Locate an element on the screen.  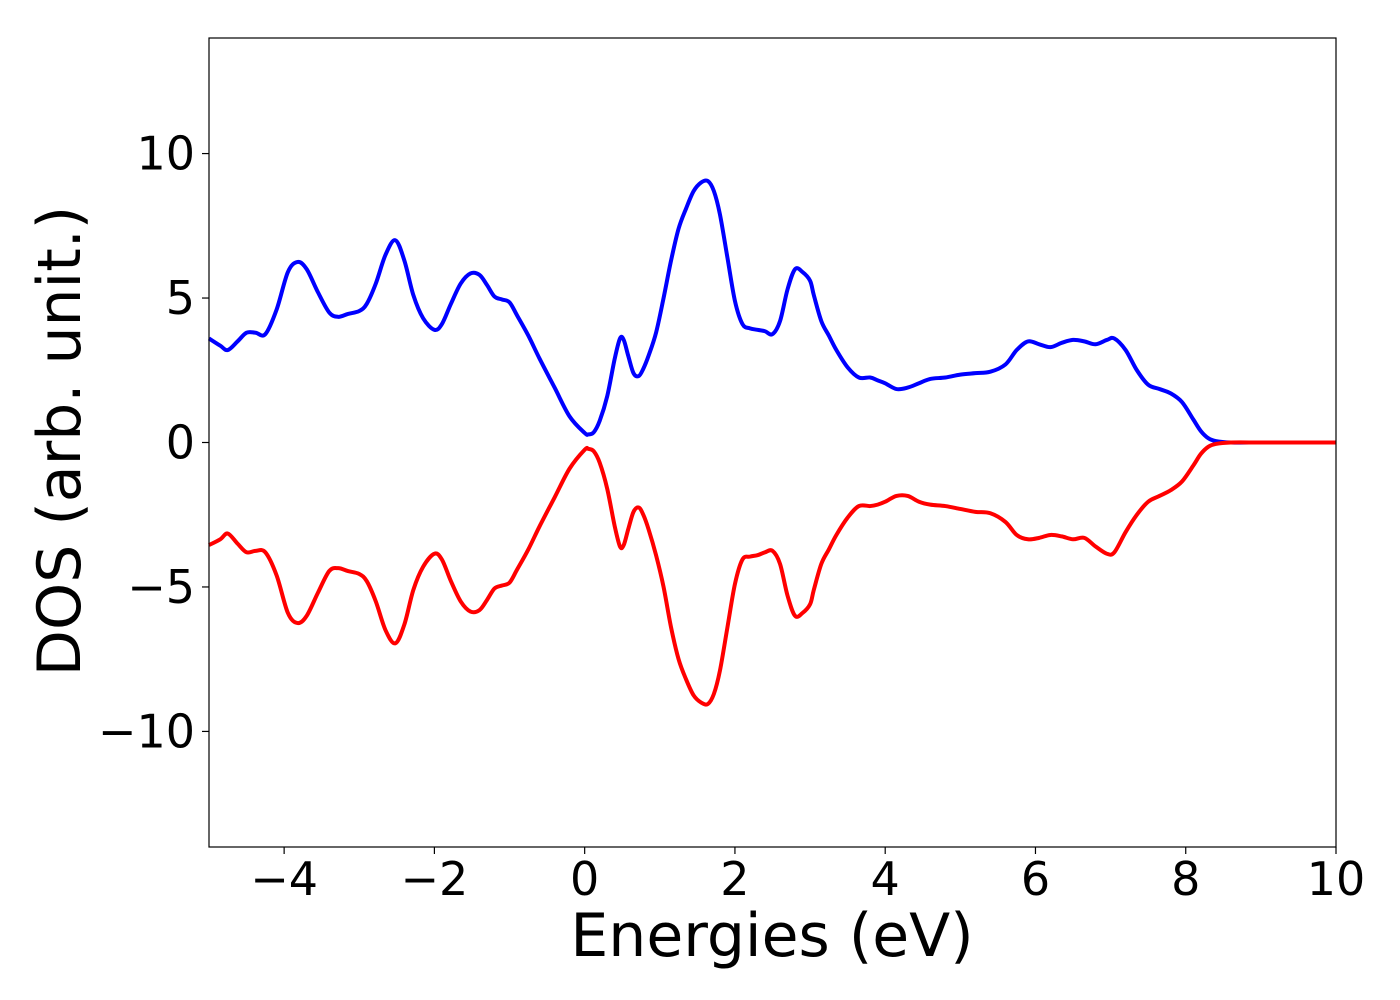
x-tick-label: 2 is located at coordinates (734, 879).